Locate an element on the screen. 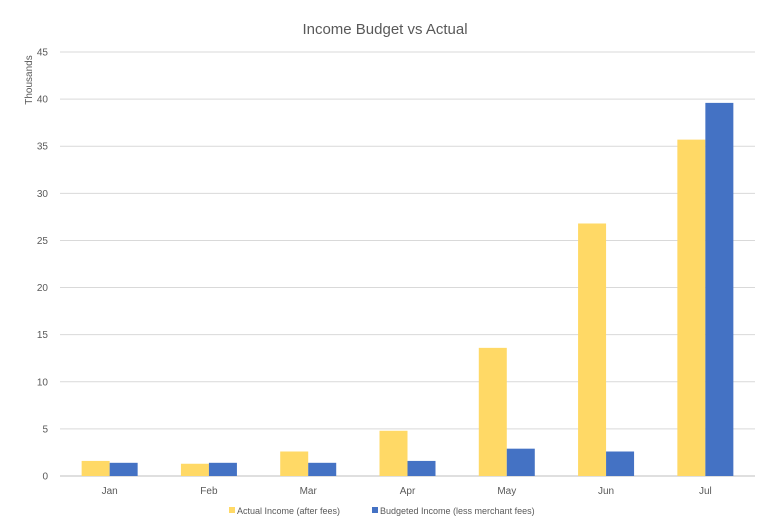 The image size is (762, 527). y-tick-label: 35 is located at coordinates (43, 147).